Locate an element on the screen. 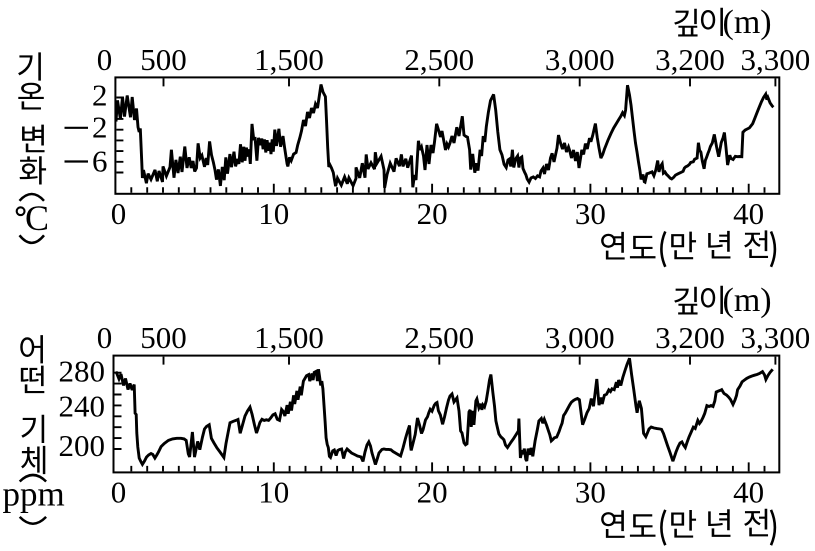  svg-text: 200 is located at coordinates (82, 445).